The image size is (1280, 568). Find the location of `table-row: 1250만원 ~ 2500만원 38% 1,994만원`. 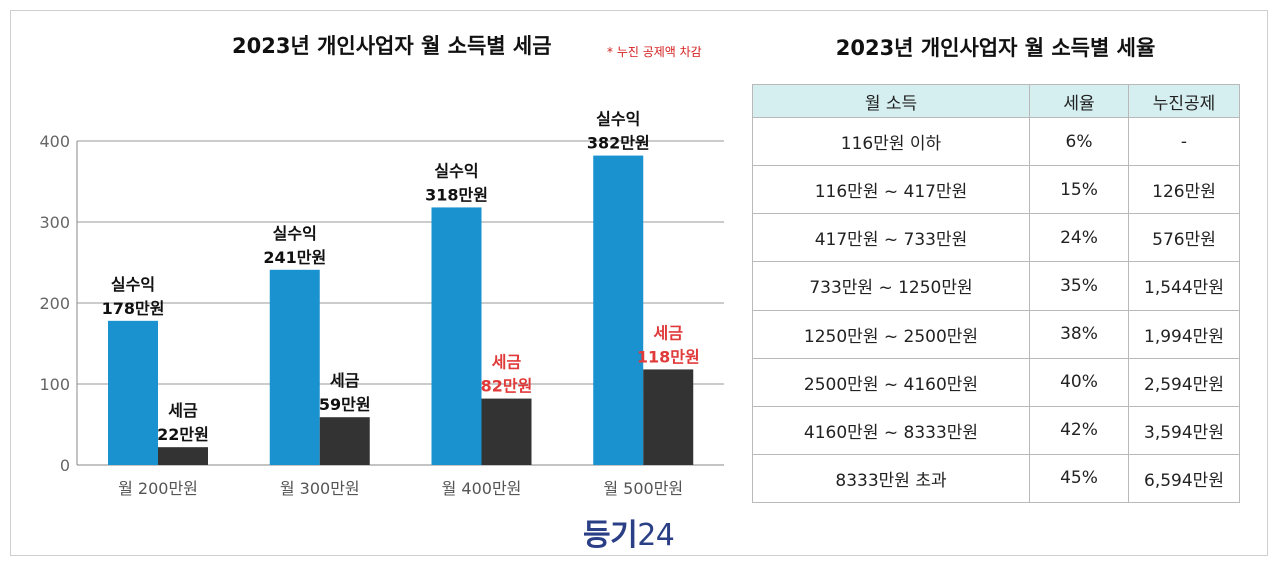

table-row: 1250만원 ~ 2500만원 38% 1,994만원 is located at coordinates (996, 334).